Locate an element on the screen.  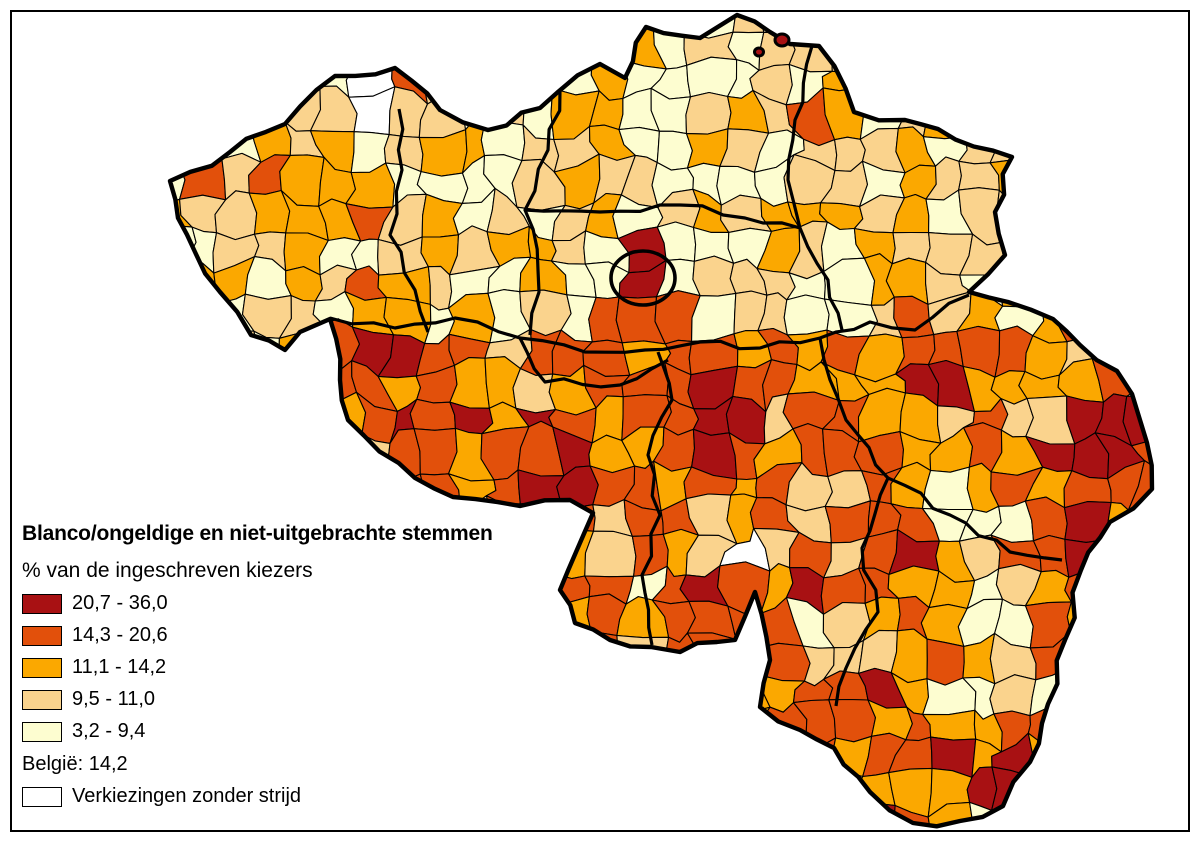
no-contest-label: Verkiezingen zonder strijd is located at coordinates (187, 796).